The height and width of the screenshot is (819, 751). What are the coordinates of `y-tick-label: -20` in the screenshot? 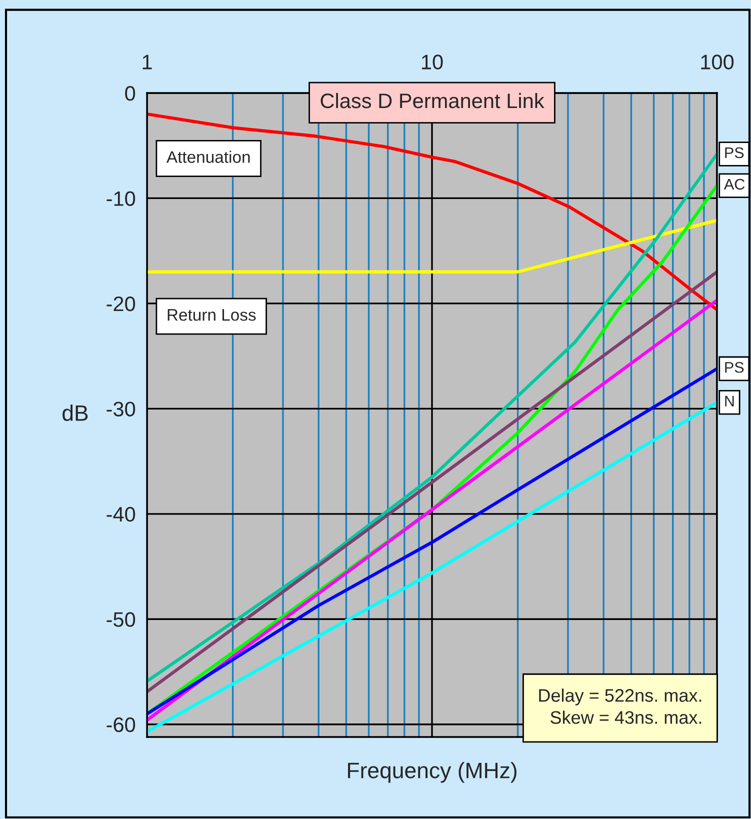 It's located at (121, 304).